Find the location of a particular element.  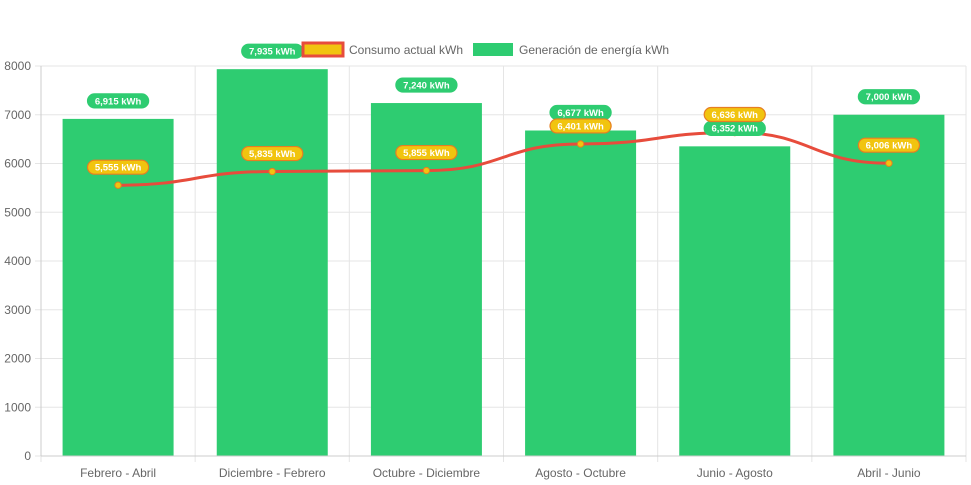

consumption-data-label: 6,401 kWh is located at coordinates (580, 126).